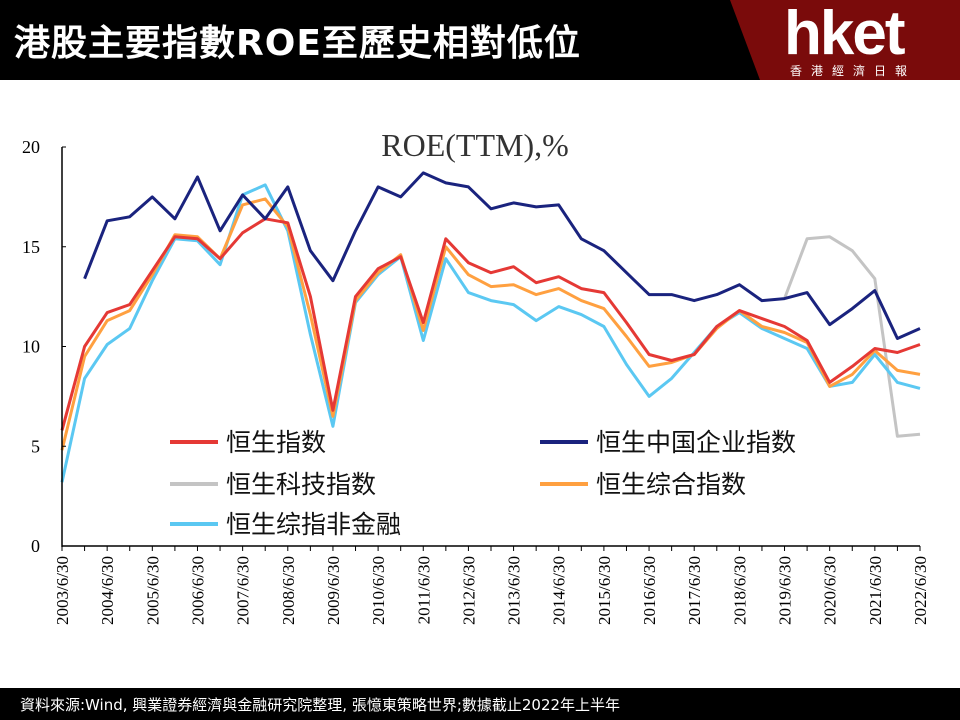 The width and height of the screenshot is (960, 720). Describe the element at coordinates (301, 484) in the screenshot. I see `legend-label: 恒生科技指数` at that location.